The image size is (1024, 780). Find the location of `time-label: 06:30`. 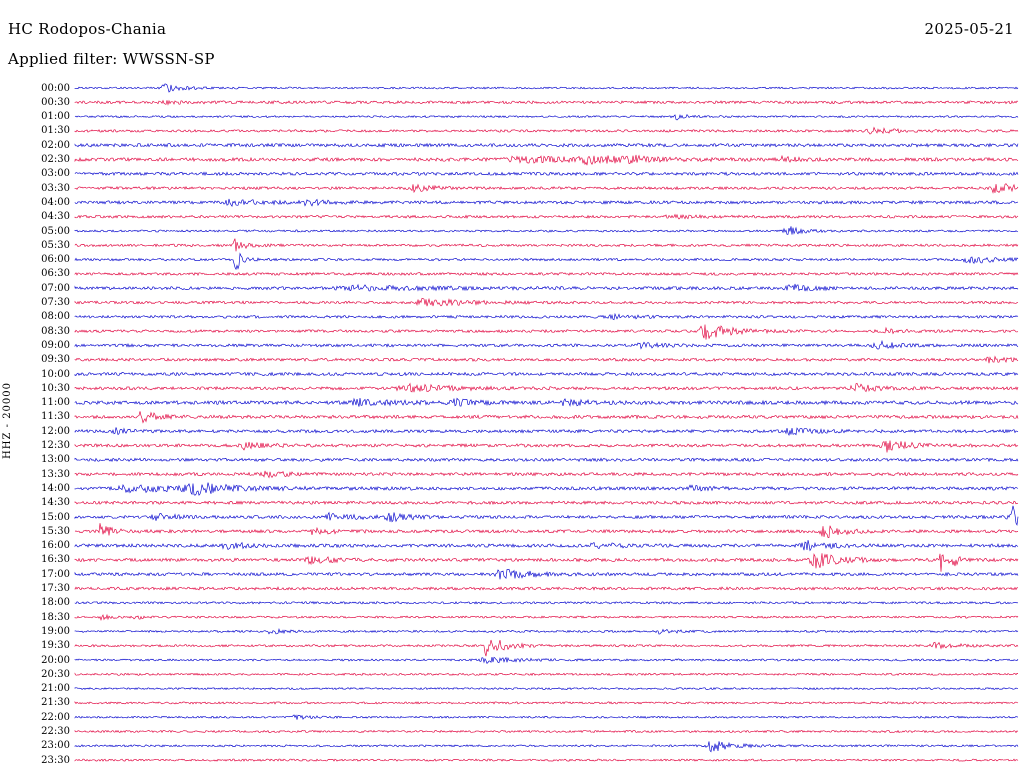

time-label: 06:30 is located at coordinates (55, 274).